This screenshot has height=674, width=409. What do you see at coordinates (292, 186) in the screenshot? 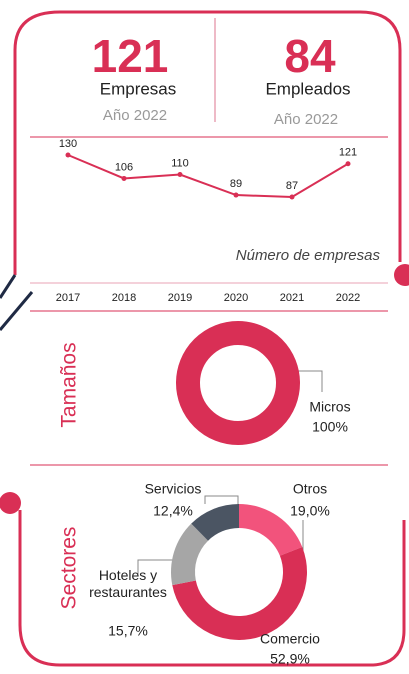
I see `data-label: 87` at bounding box center [292, 186].